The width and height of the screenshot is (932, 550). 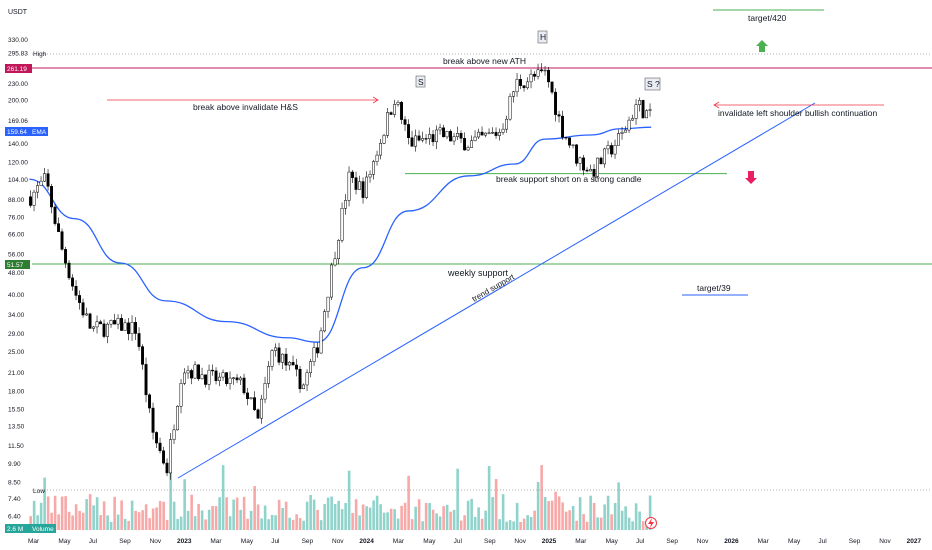 I want to click on y-tick-label: 34.00, so click(x=16, y=315).